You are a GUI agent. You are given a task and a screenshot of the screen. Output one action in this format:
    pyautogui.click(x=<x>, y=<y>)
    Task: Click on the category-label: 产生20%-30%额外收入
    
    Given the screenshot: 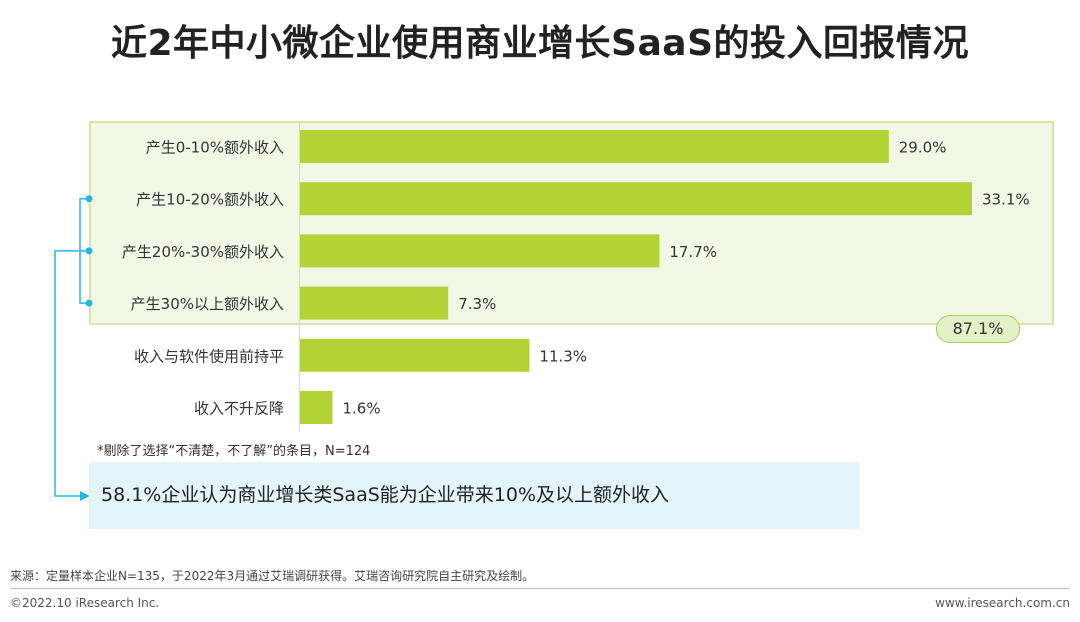 What is the action you would take?
    pyautogui.click(x=203, y=252)
    